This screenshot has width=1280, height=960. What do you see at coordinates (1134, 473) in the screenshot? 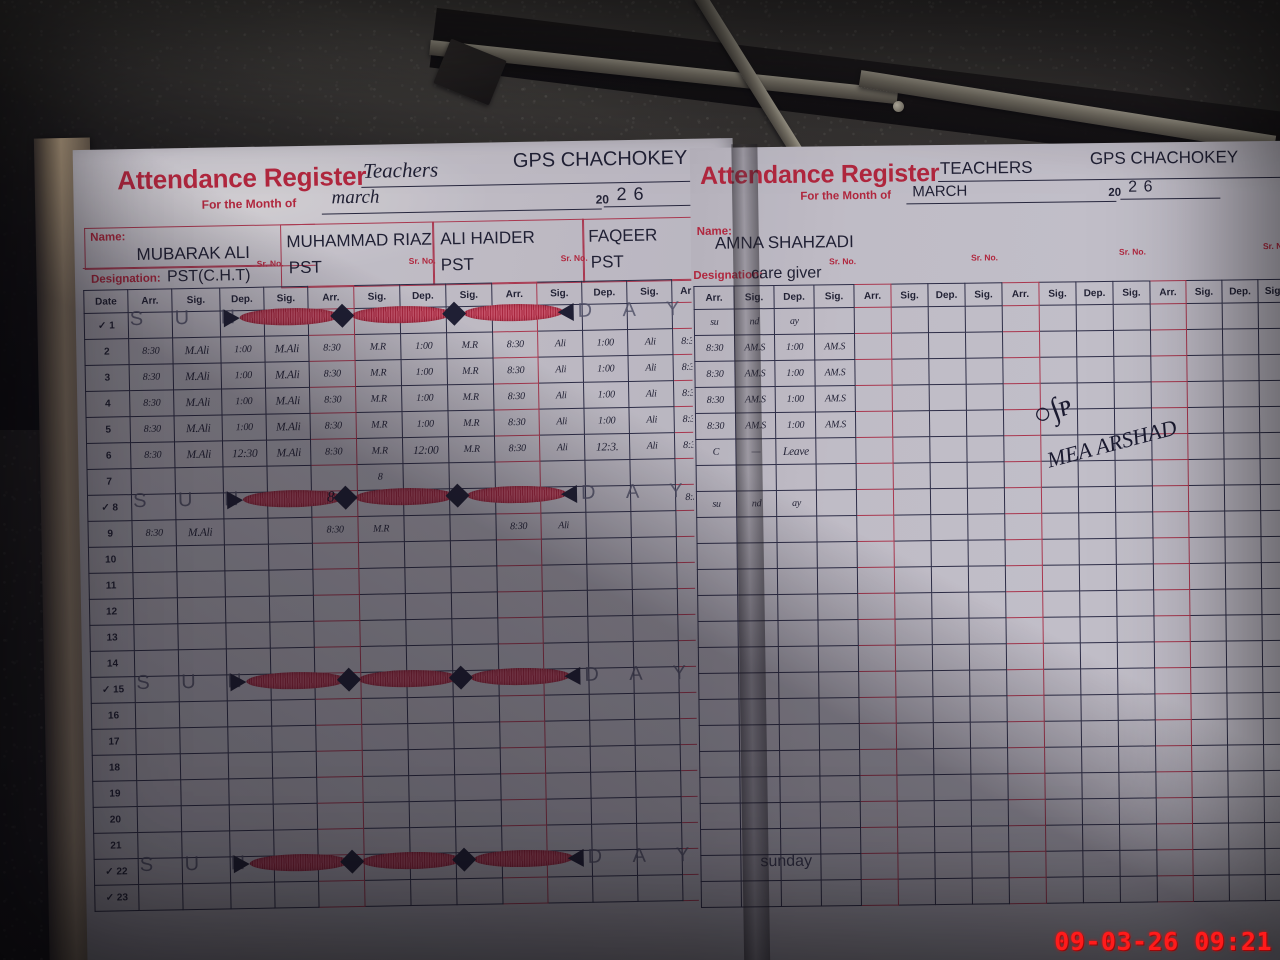
I see `right-cell-r7-p3-c4` at bounding box center [1134, 473].